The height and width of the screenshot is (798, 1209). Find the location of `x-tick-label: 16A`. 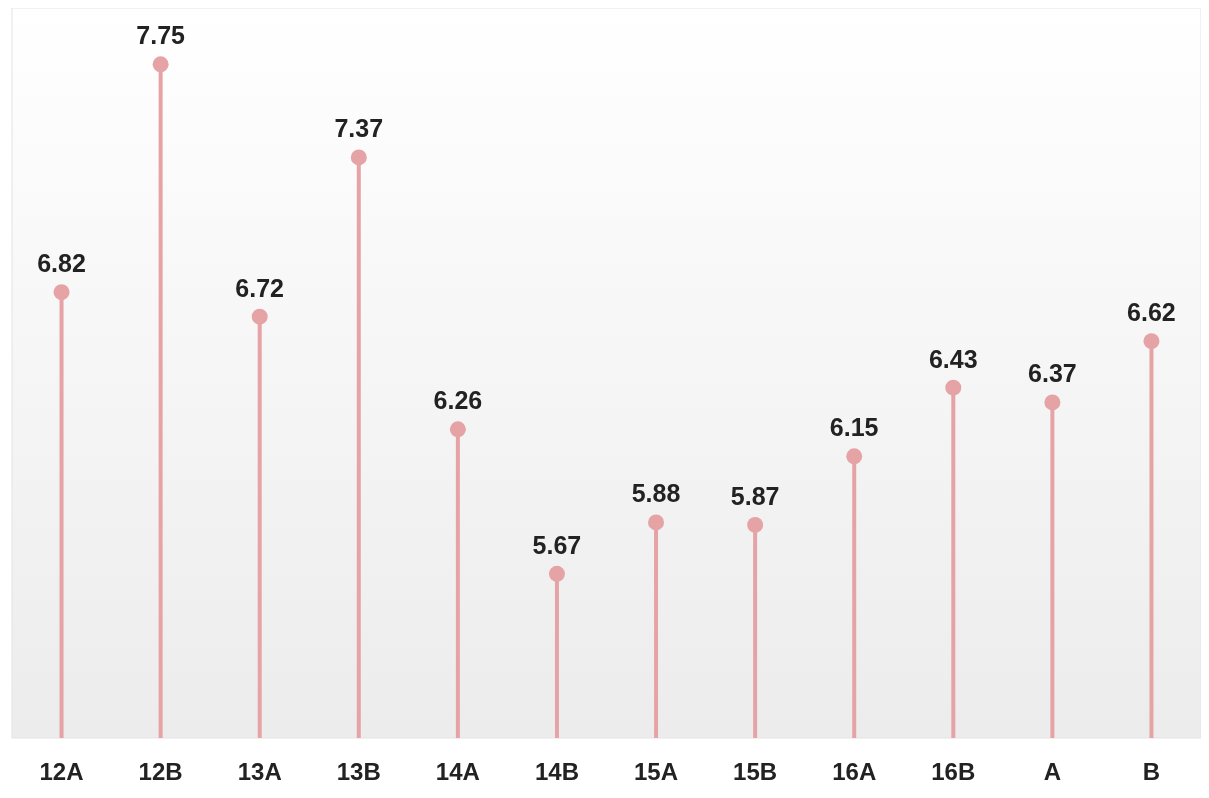

x-tick-label: 16A is located at coordinates (854, 771).